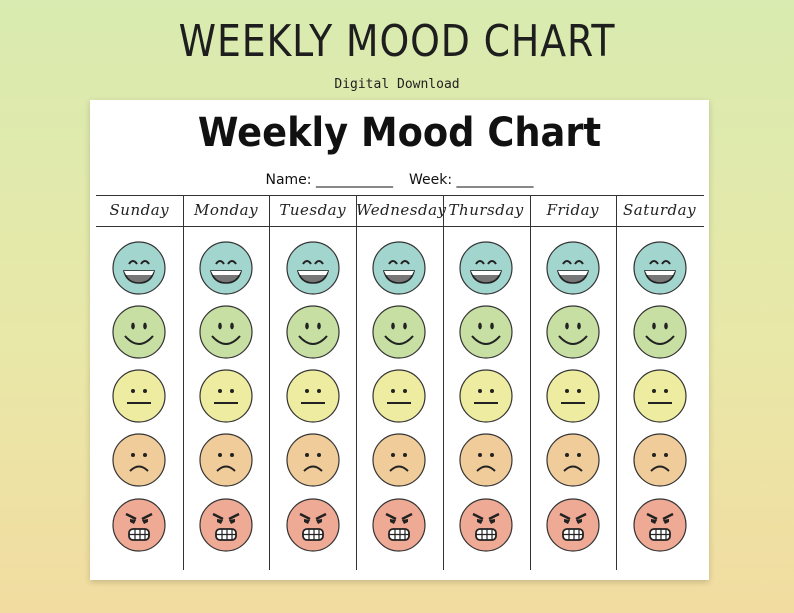  What do you see at coordinates (399, 133) in the screenshot?
I see `sheet-title: Weekly Mood Chart` at bounding box center [399, 133].